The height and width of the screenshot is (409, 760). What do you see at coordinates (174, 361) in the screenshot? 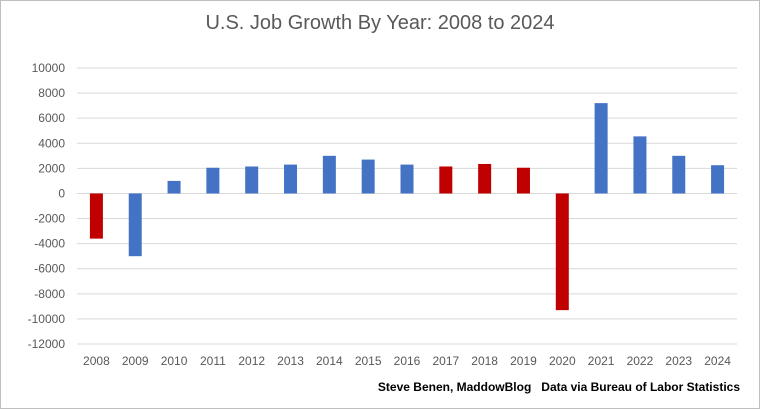
I see `x-tick-label: 2010` at bounding box center [174, 361].